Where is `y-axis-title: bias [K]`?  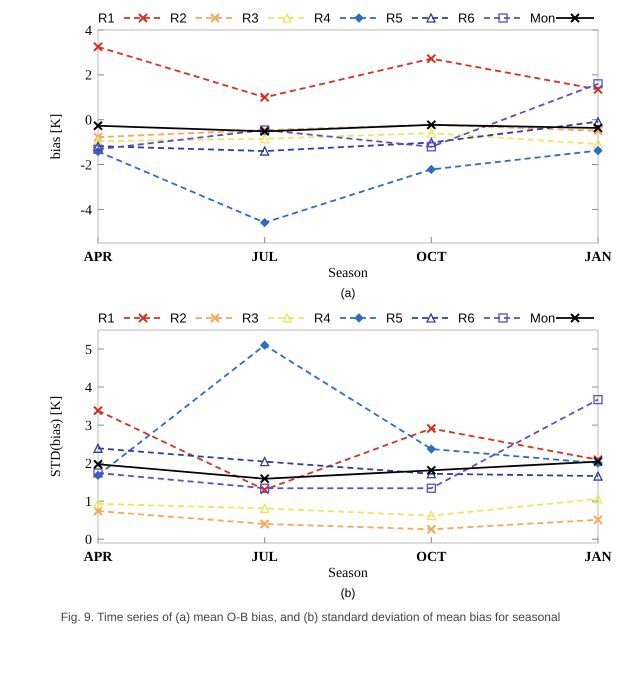
y-axis-title: bias [K] is located at coordinates (56, 137).